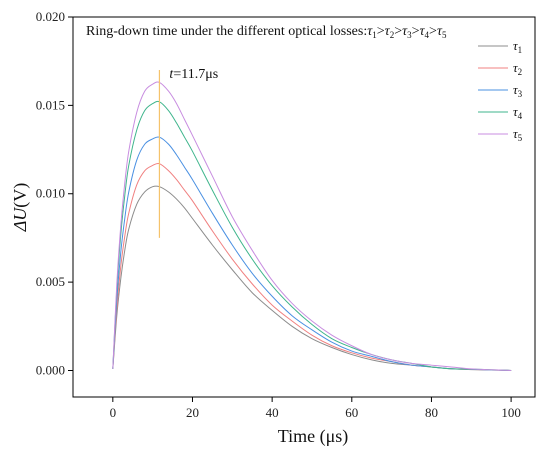 The height and width of the screenshot is (453, 550). What do you see at coordinates (50, 16) in the screenshot?
I see `y-tick-label: 0.020` at bounding box center [50, 16].